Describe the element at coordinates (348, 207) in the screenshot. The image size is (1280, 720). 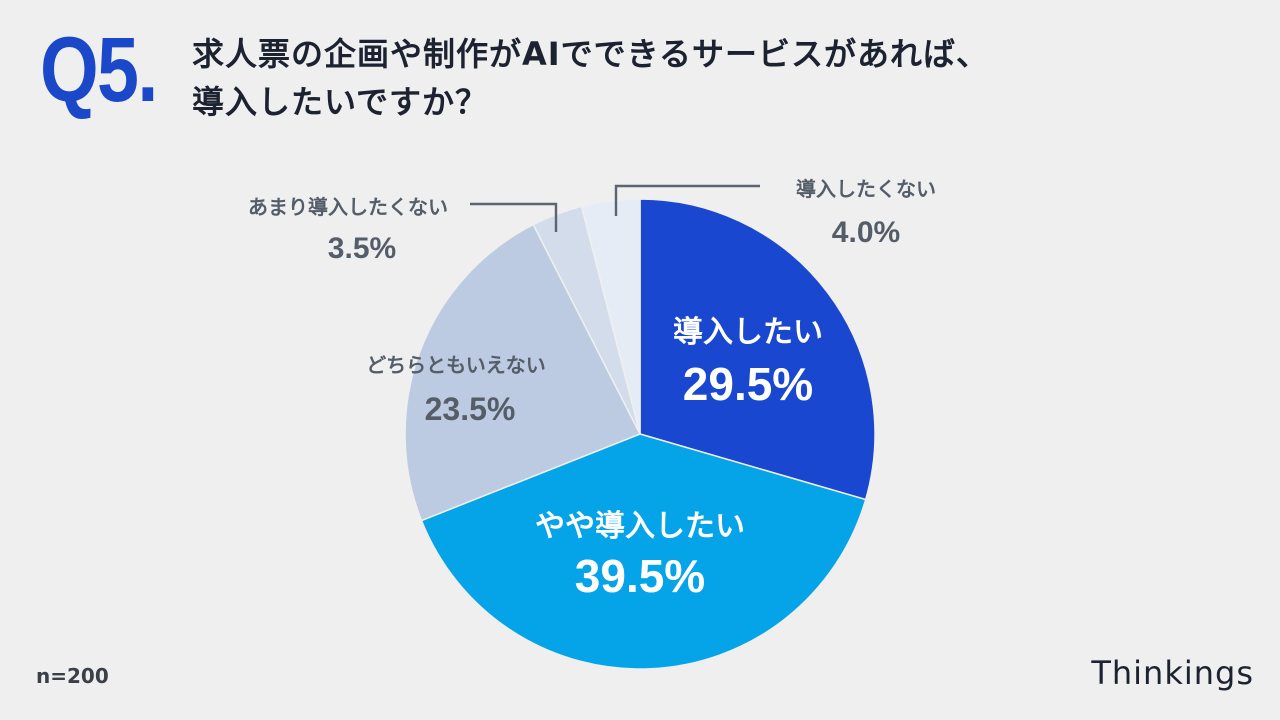
I see `slice-rather-not-label: あまり導入したくない` at that location.